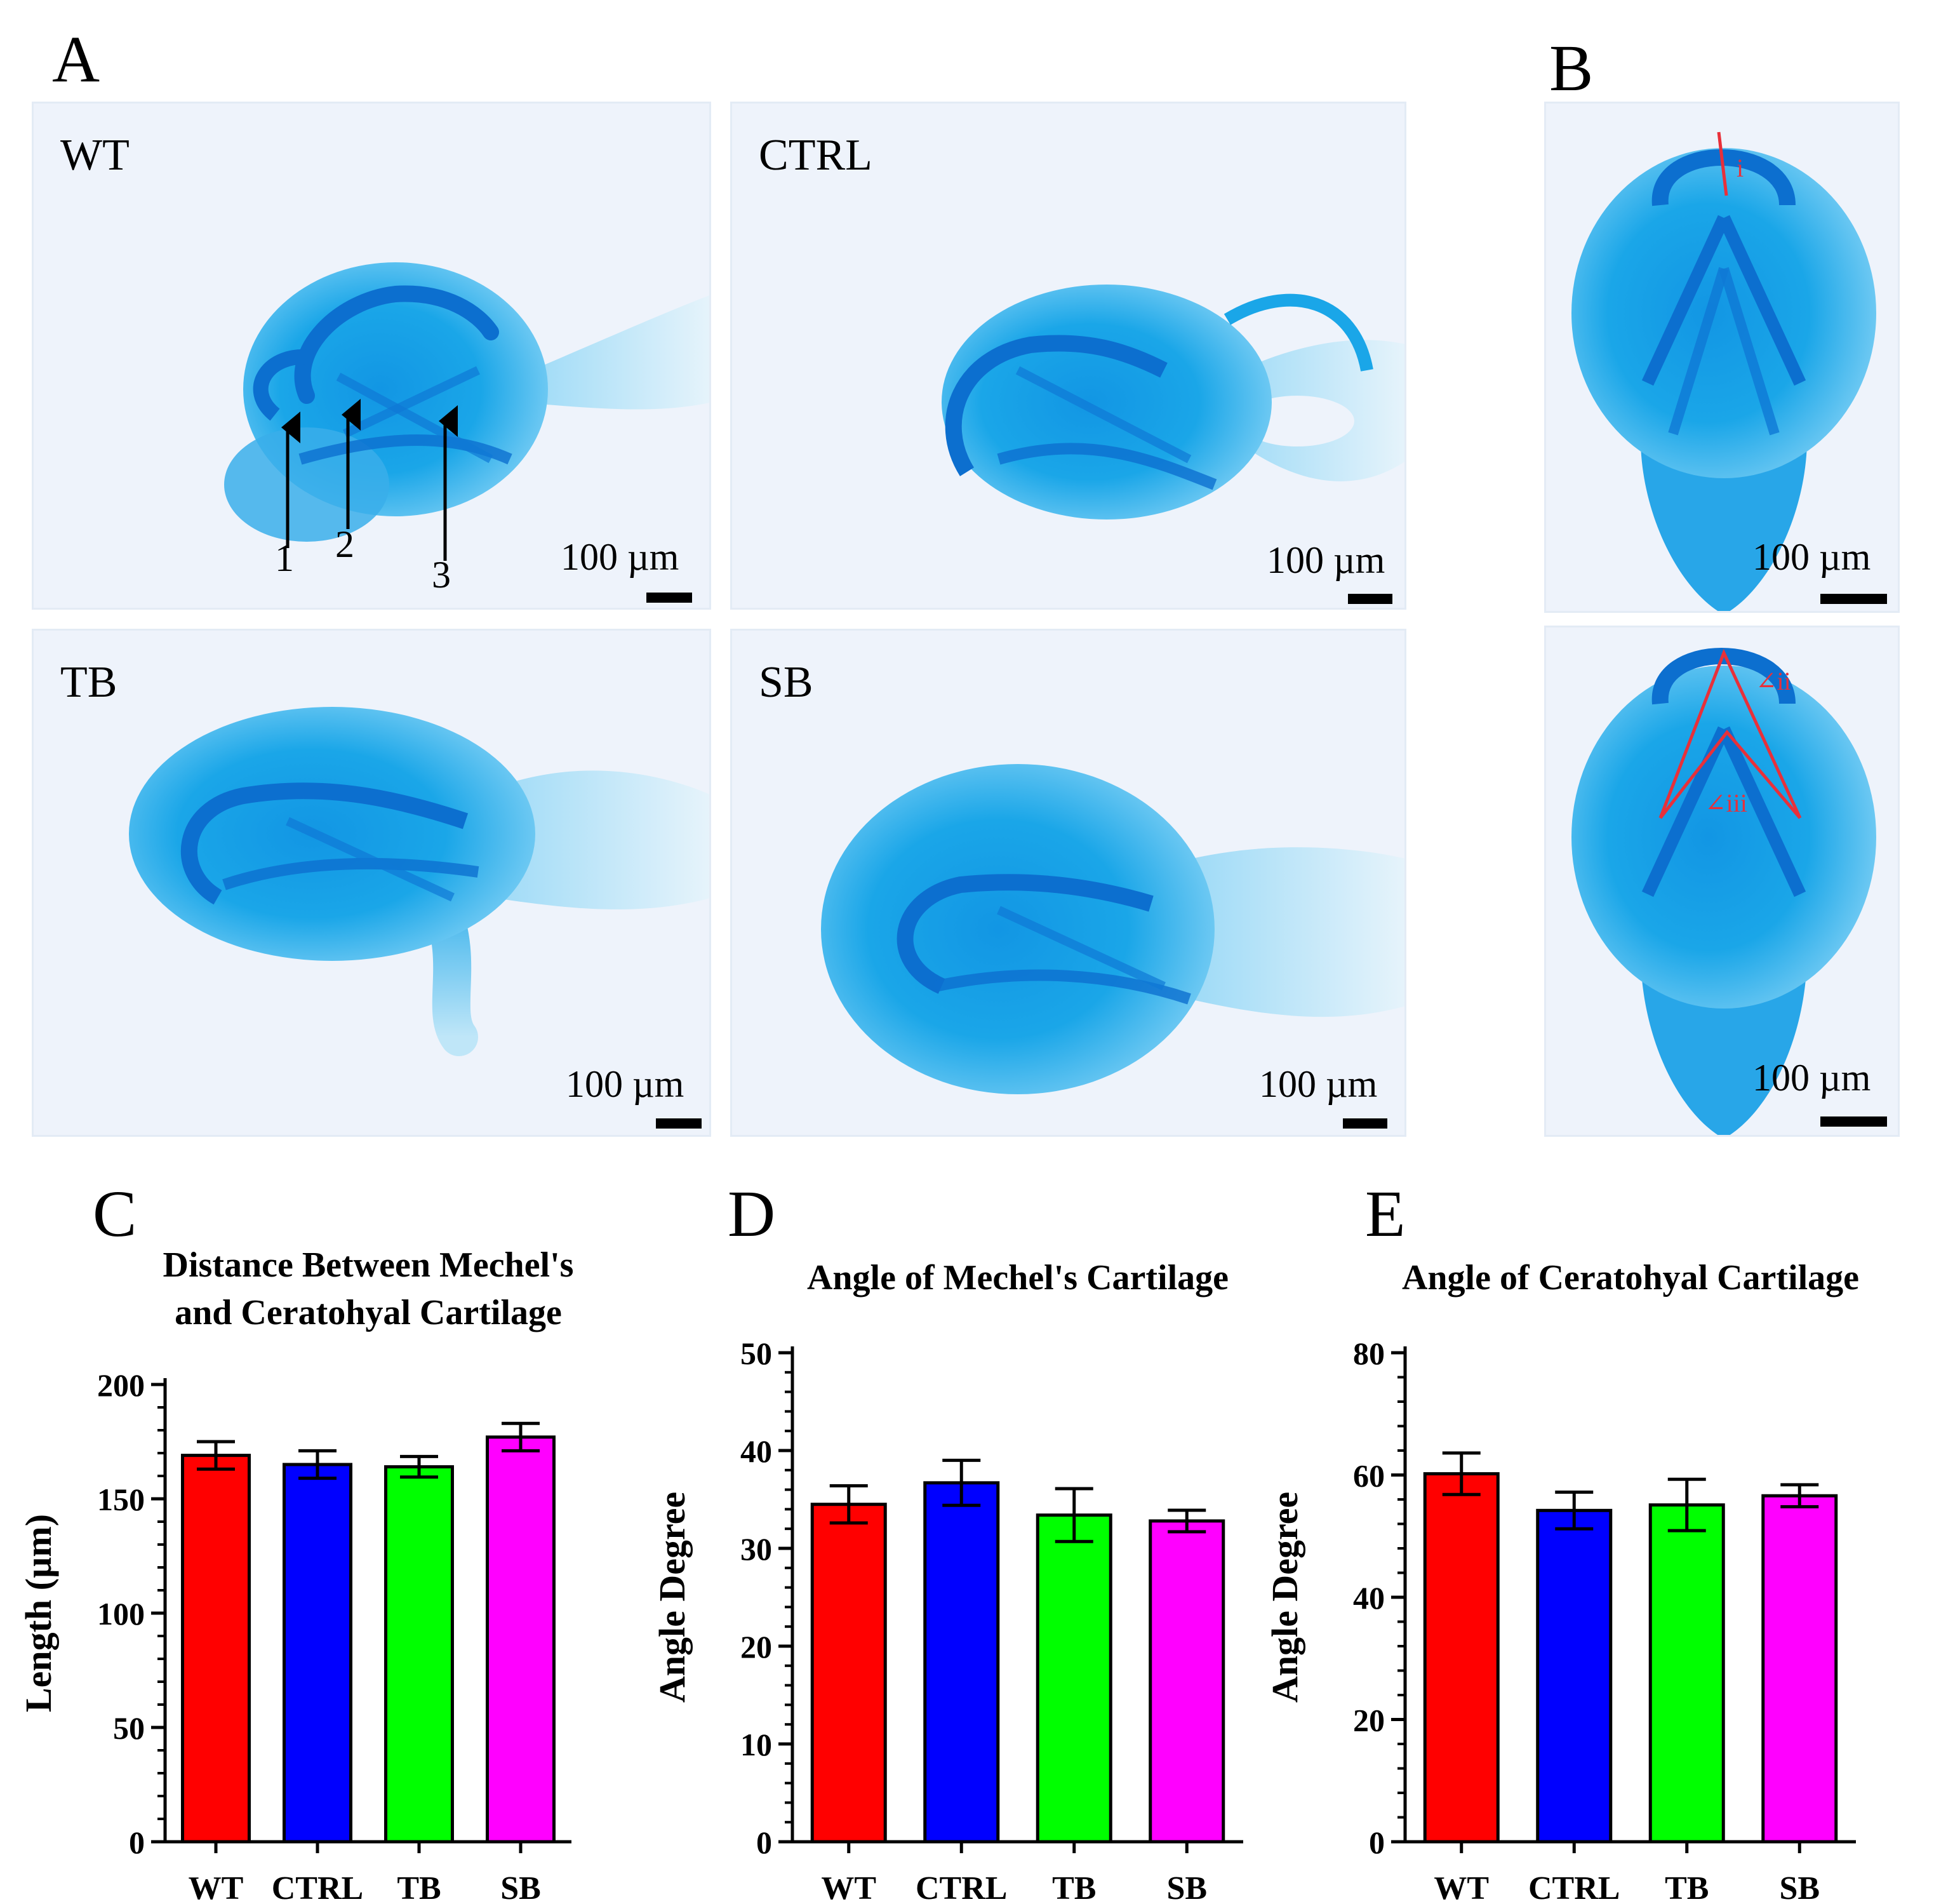  Describe the element at coordinates (1630, 1277) in the screenshot. I see `chart-e-title-line-0: Angle of Ceratohyal Cartilage` at that location.